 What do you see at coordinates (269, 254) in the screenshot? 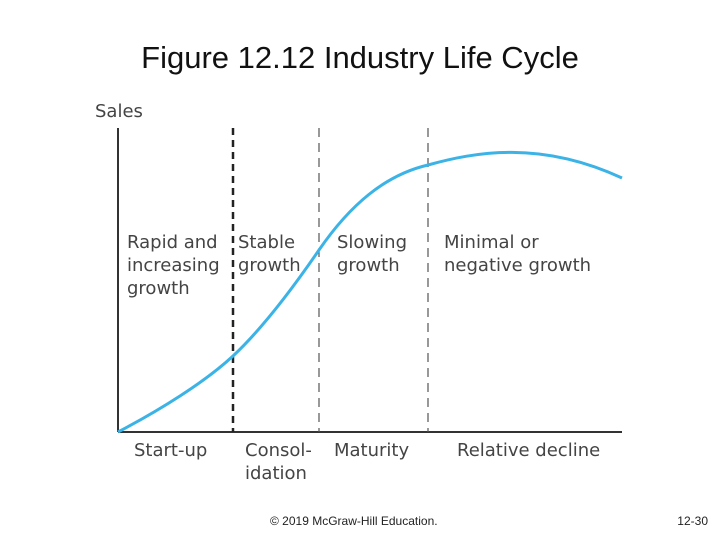
I see `region-label-stable: Stable growth` at bounding box center [269, 254].